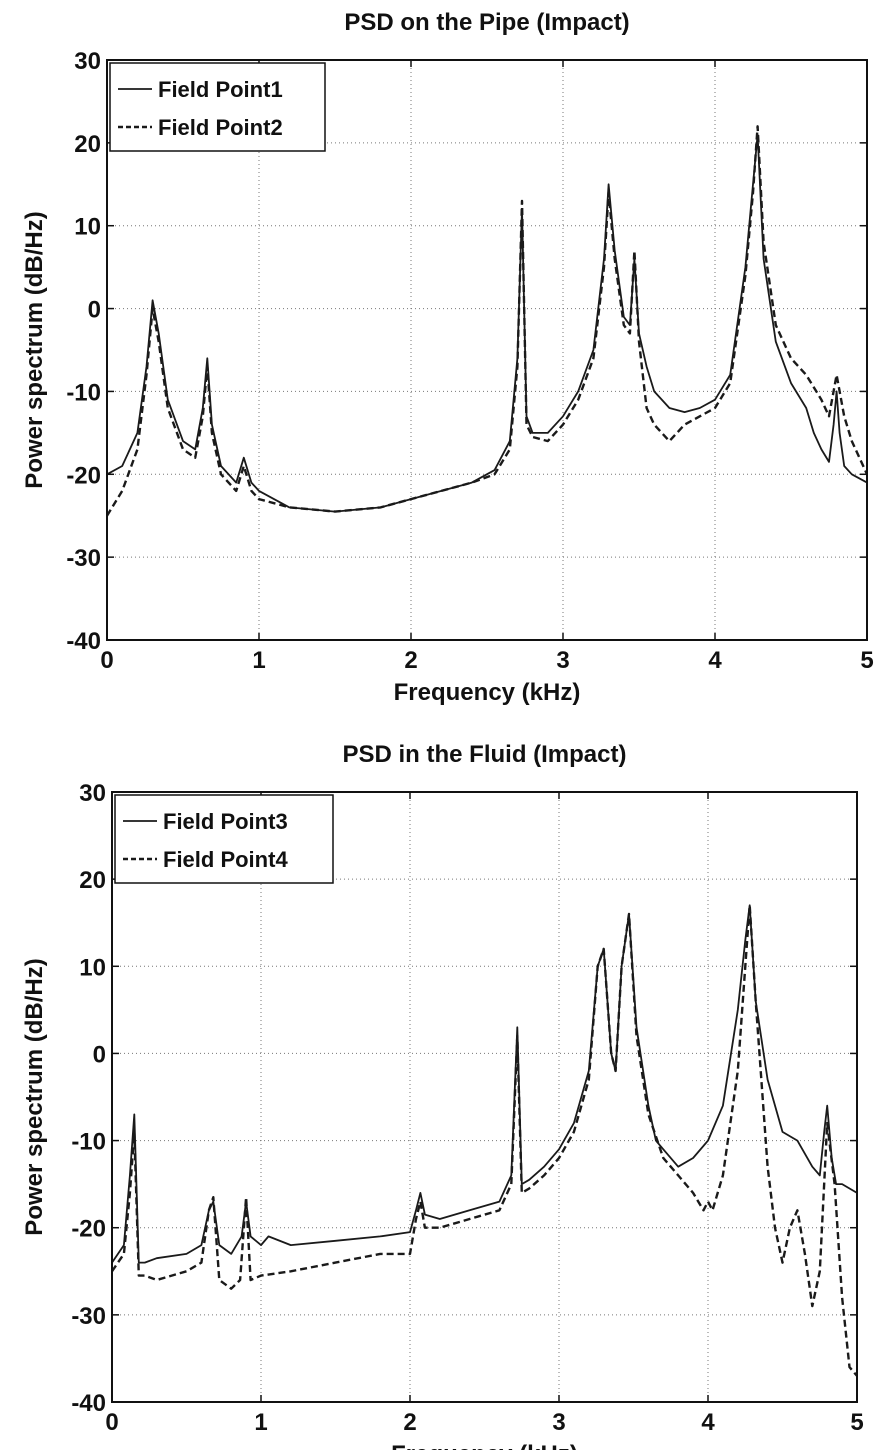  I want to click on legend: Field Point1 Field Point2, so click(217, 107).